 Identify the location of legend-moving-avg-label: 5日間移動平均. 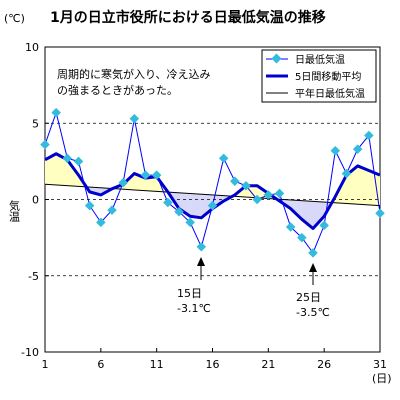
(328, 76).